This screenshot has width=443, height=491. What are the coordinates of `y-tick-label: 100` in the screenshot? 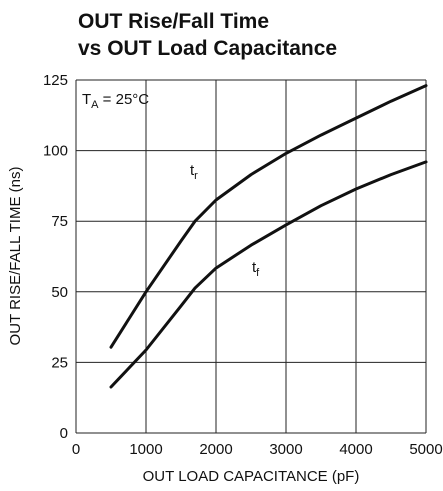 It's located at (55, 151).